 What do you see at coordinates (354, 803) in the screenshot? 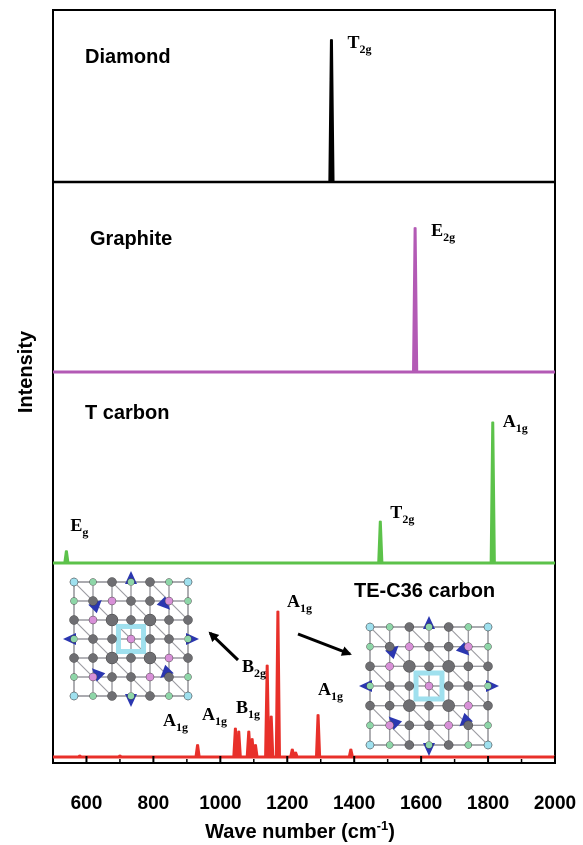
I see `x-tick-label: 1400` at bounding box center [354, 803].